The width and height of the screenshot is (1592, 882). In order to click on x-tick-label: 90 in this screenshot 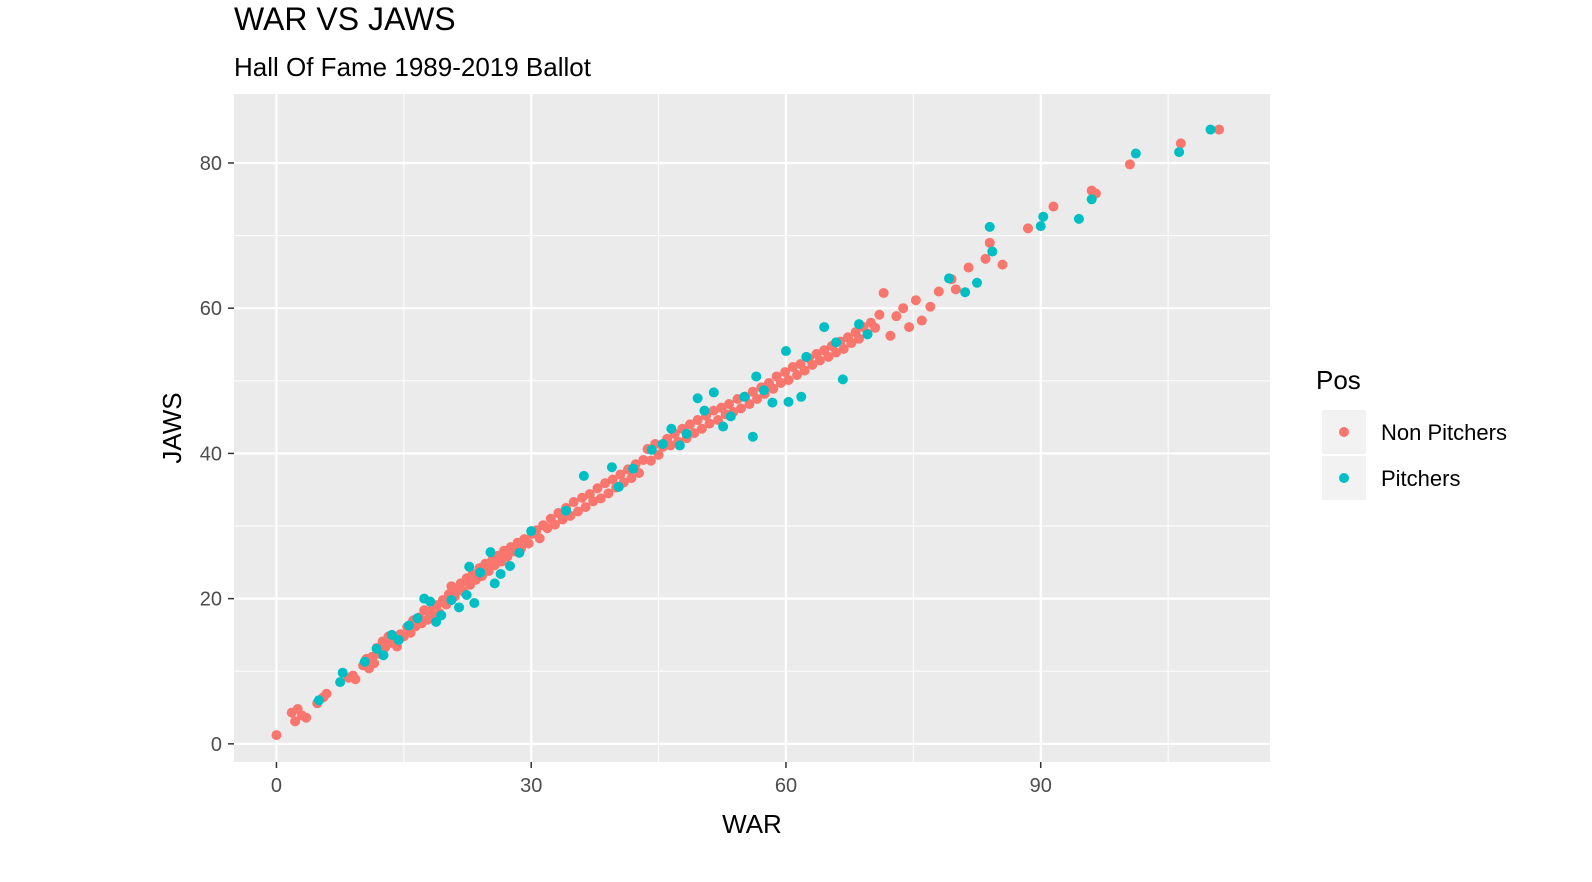, I will do `click(1041, 786)`.